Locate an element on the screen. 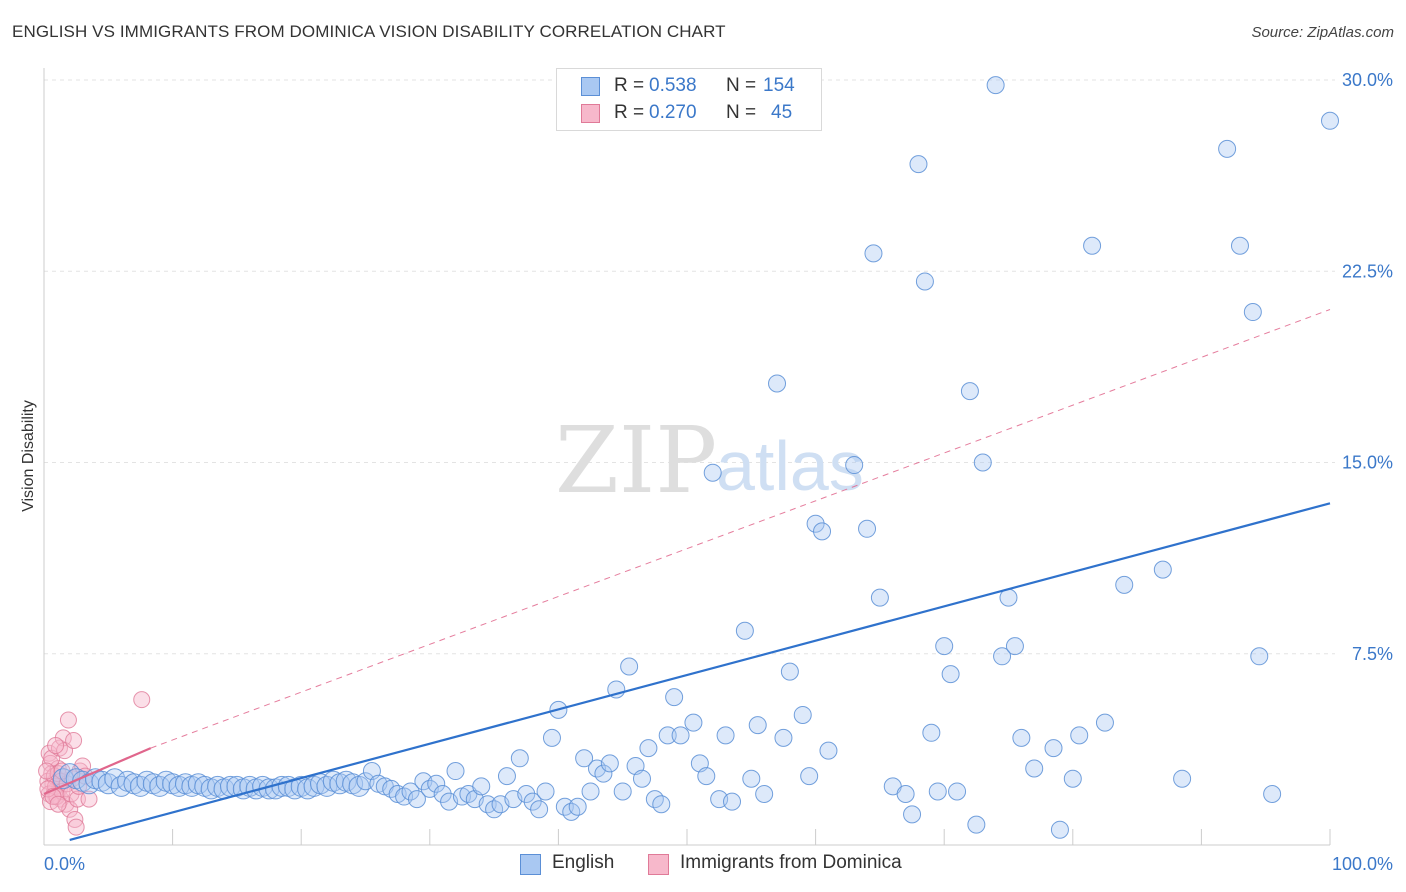 Image resolution: width=1406 pixels, height=892 pixels. x-tick-label: 100.0% is located at coordinates (1362, 864).